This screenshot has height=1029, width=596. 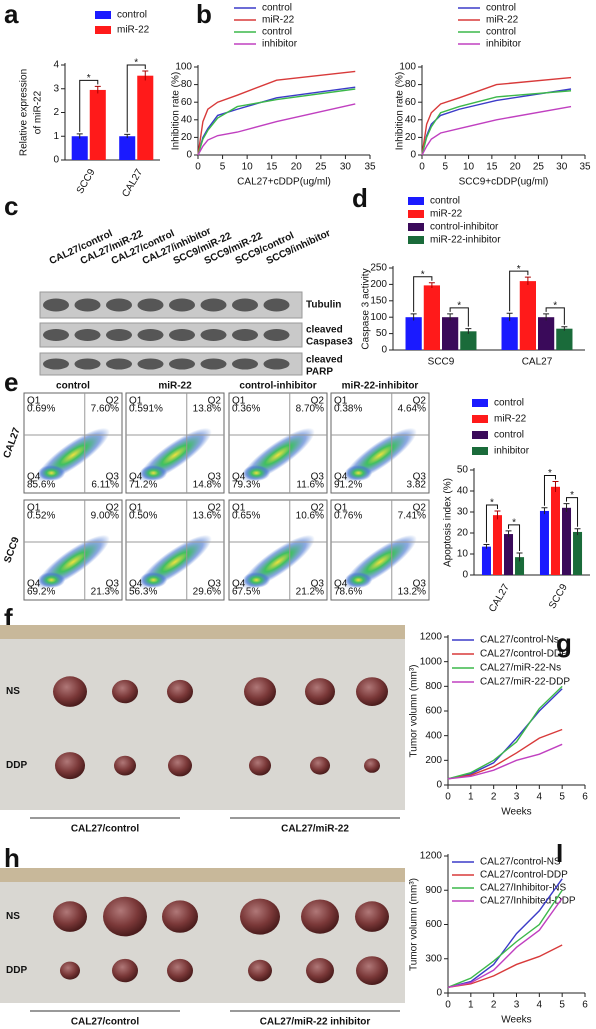 What do you see at coordinates (202, 935) in the screenshot?
I see `tumor-photo` at bounding box center [202, 935].